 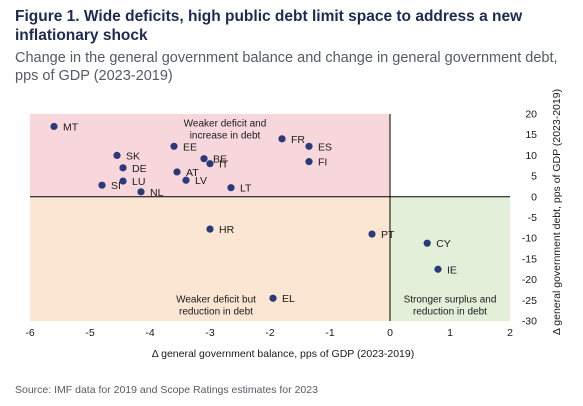 I want to click on zone-stronger-surplus-reduction-debt-label: Stronger surplus and reduction in debt, so click(x=450, y=305).